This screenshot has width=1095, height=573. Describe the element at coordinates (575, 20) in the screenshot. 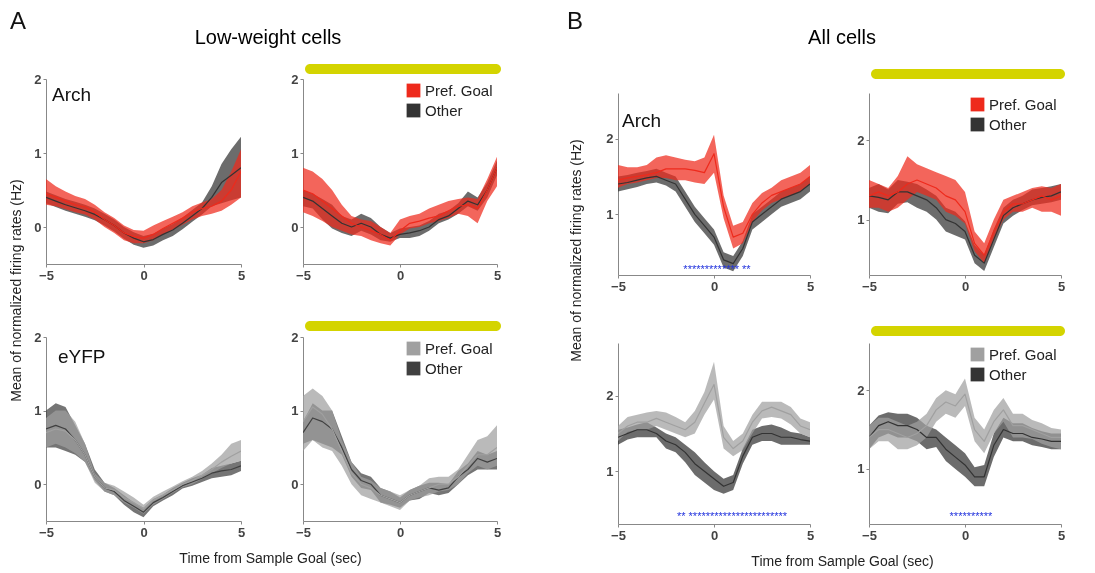

I see `text: B` at that location.